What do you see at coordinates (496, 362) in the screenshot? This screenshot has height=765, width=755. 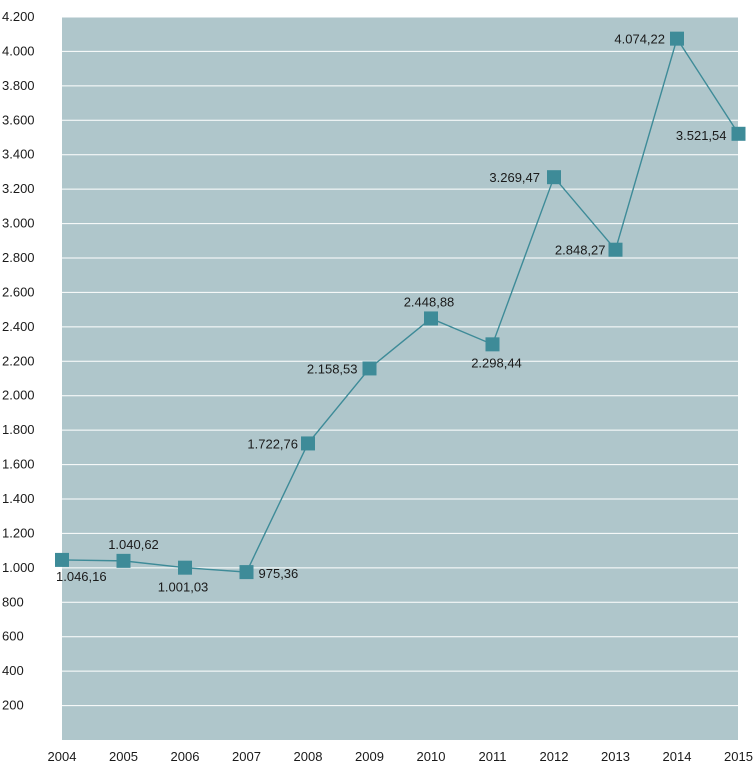 I see `data-label: 2.298,44` at bounding box center [496, 362].